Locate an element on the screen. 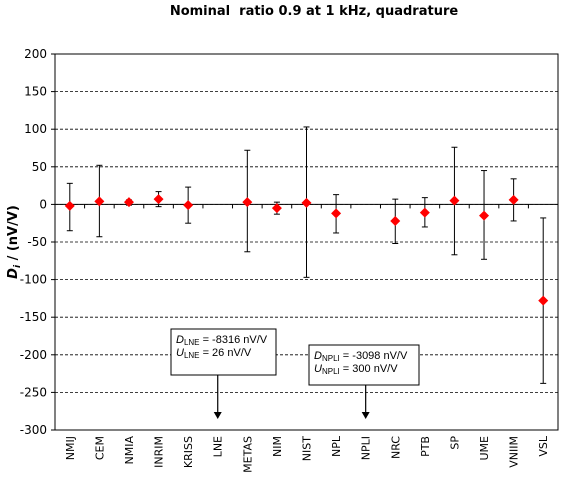  annotation-u-line: ULNE = 26 nV/V is located at coordinates (214, 353).